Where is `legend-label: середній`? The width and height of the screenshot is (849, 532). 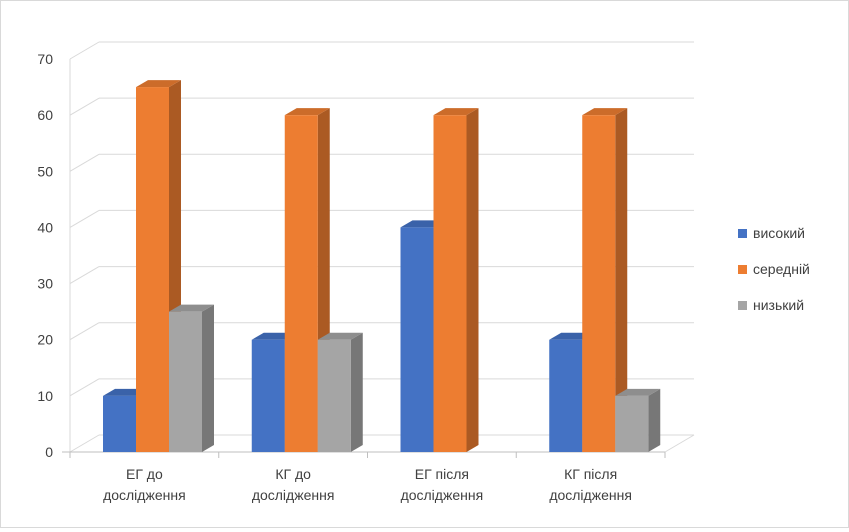
legend-label: середній is located at coordinates (781, 269).